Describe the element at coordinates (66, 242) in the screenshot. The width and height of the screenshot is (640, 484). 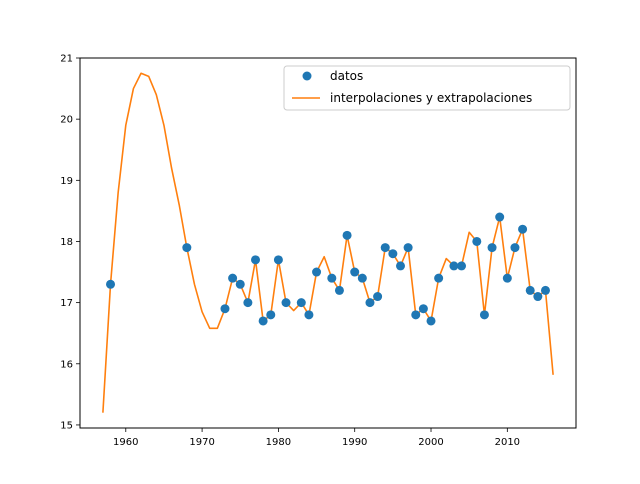
I see `y-tick-label: 18` at that location.